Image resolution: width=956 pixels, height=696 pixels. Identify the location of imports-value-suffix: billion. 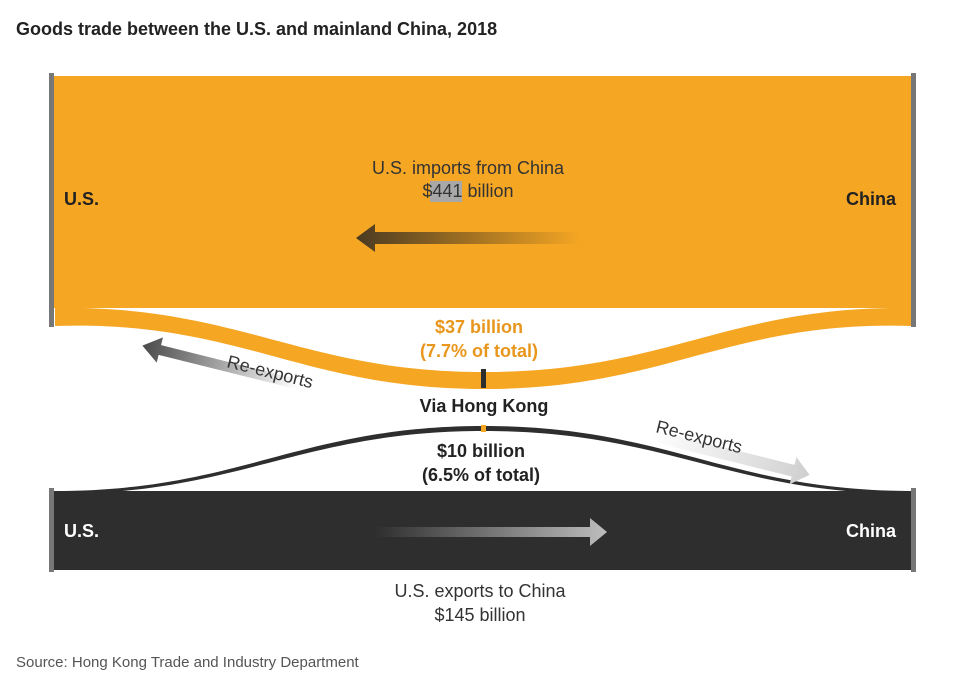
(488, 191).